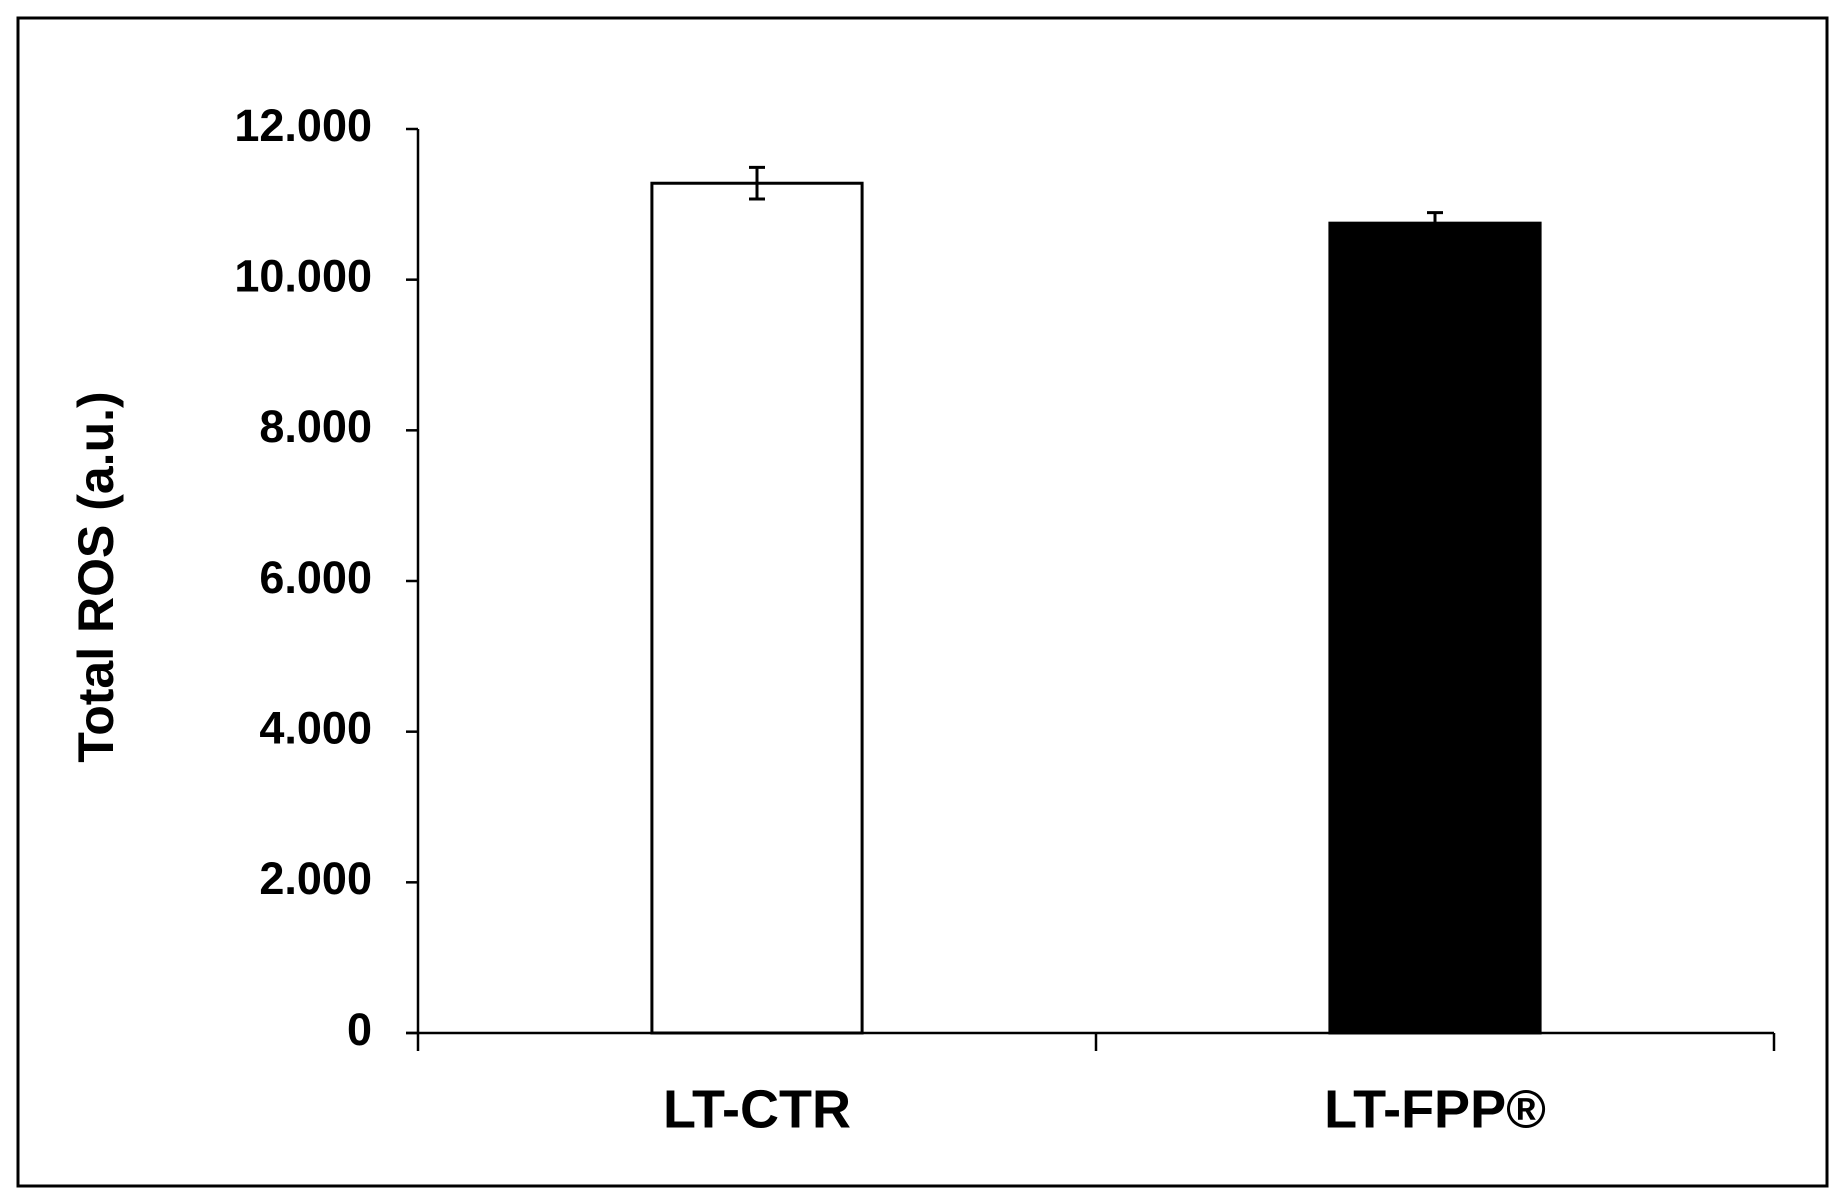  What do you see at coordinates (1435, 1109) in the screenshot?
I see `x-tick-label: LT-FPP®` at bounding box center [1435, 1109].